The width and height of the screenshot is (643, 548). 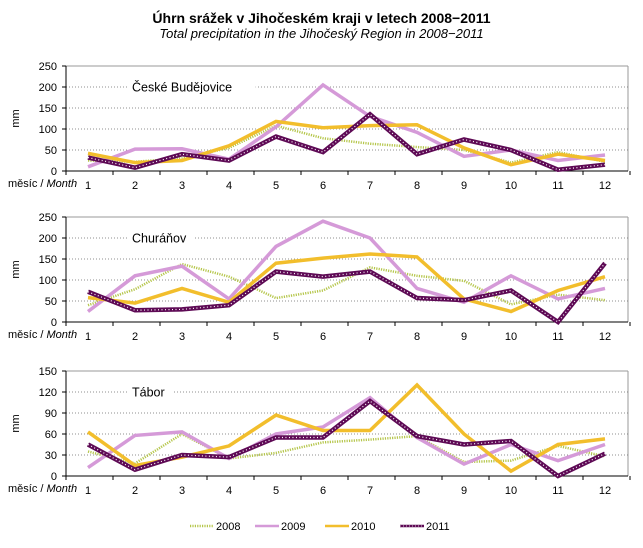 What do you see at coordinates (228, 527) in the screenshot?
I see `legend-label-2008: 2008` at bounding box center [228, 527].